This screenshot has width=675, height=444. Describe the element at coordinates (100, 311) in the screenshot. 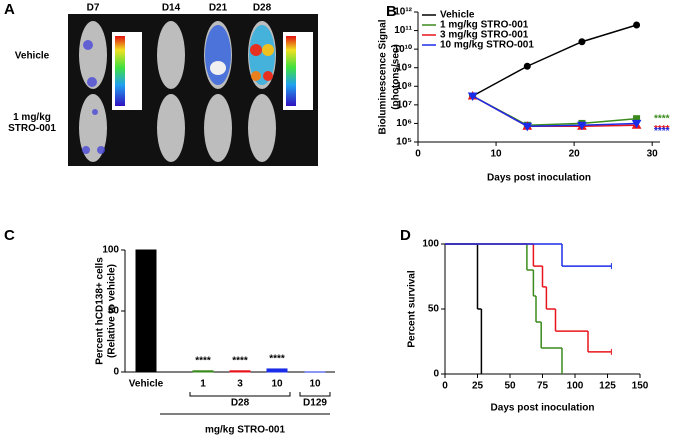

I see `y-axis-title: Percent hCD138+ cells` at that location.